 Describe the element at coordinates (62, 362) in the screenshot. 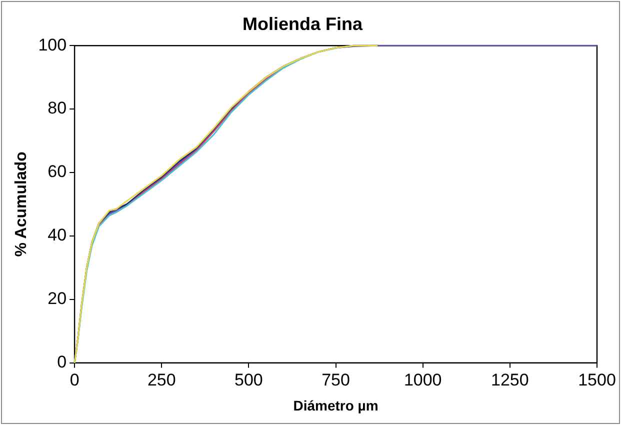

I see `y-tick-label: 0` at that location.